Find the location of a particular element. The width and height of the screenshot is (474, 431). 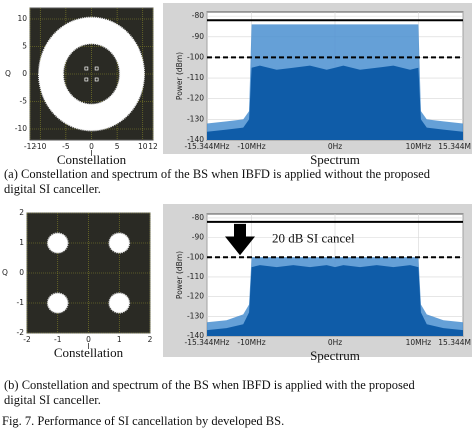

y-tick-label: 1 is located at coordinates (21, 242).